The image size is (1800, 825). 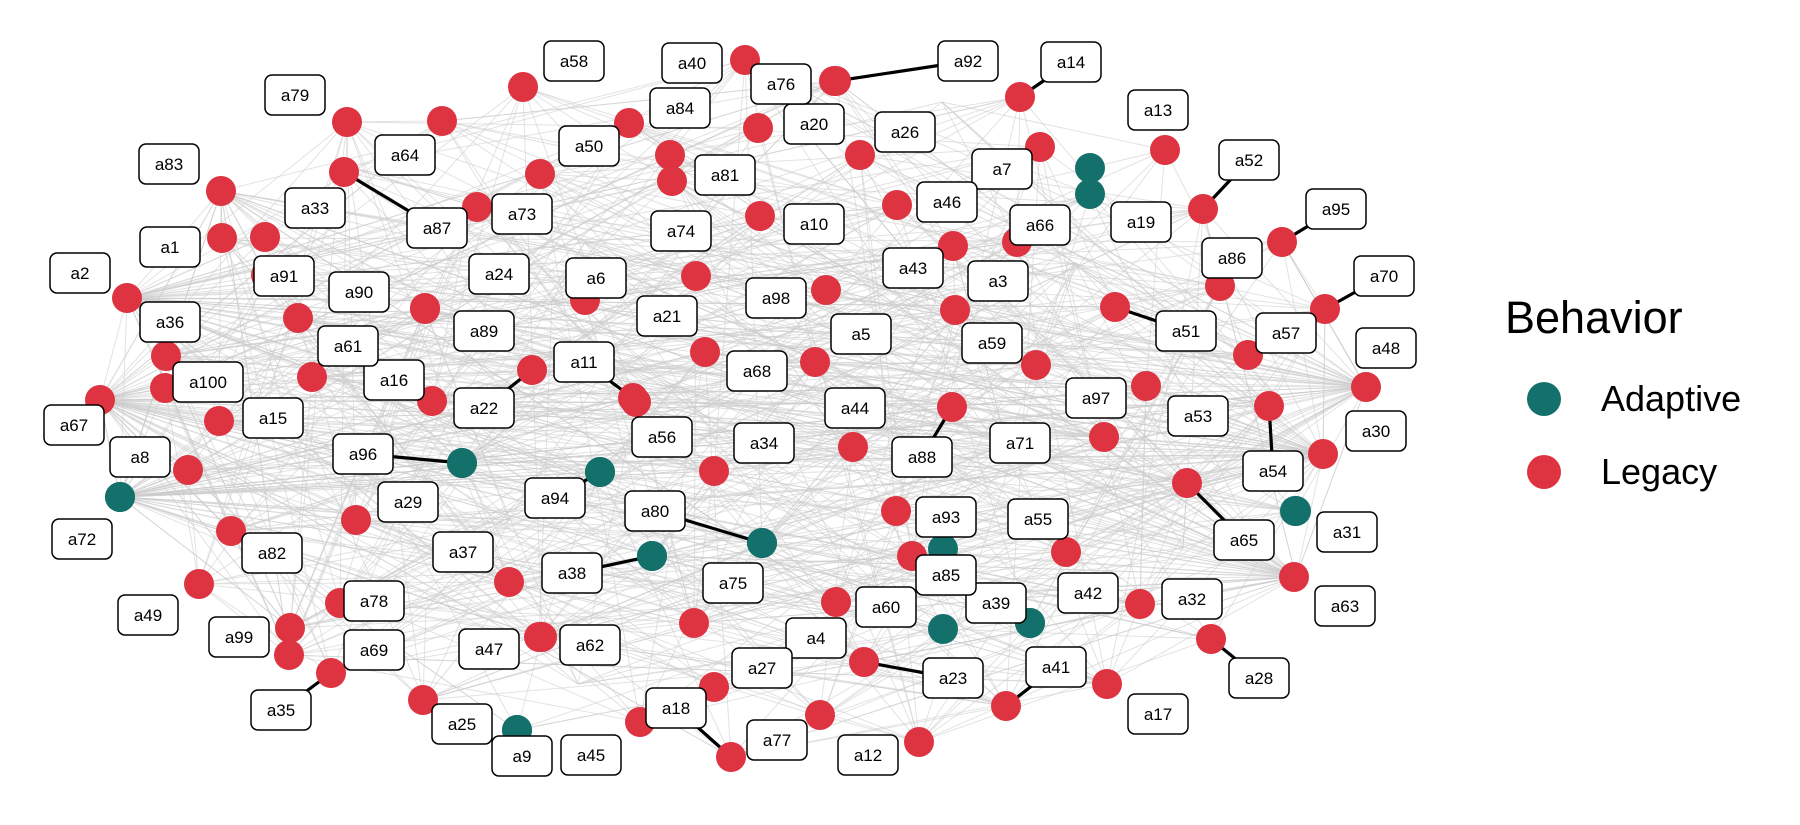 I want to click on node-label-text: a23, so click(x=953, y=678).